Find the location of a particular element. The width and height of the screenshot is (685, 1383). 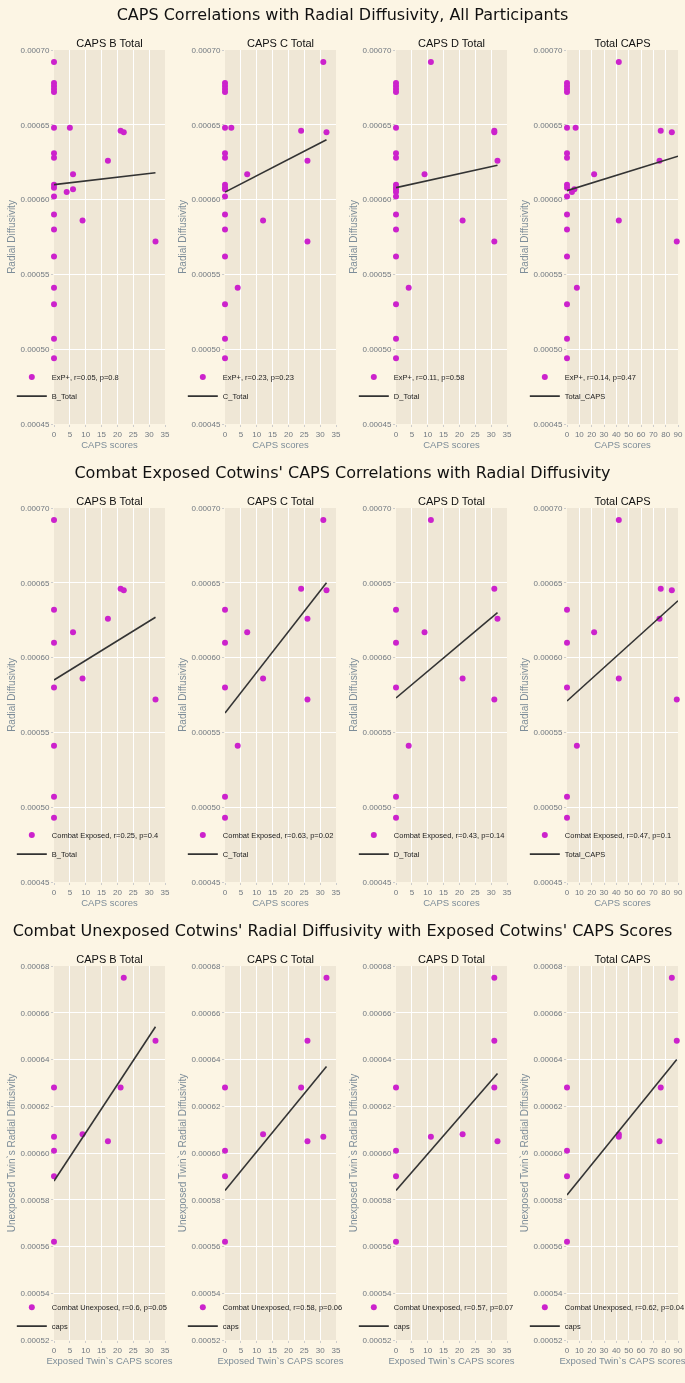

y-tick-label: 0.00070 is located at coordinates (377, 50).